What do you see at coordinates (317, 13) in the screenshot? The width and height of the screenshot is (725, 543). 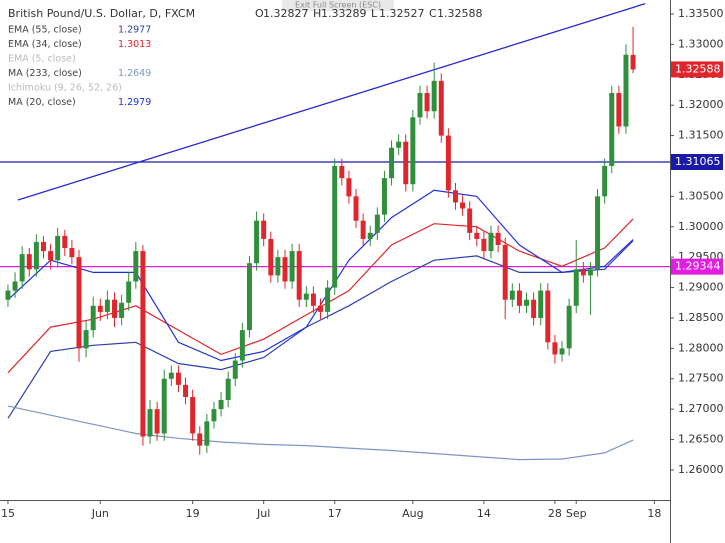 I see `ohlc-letter: H` at bounding box center [317, 13].